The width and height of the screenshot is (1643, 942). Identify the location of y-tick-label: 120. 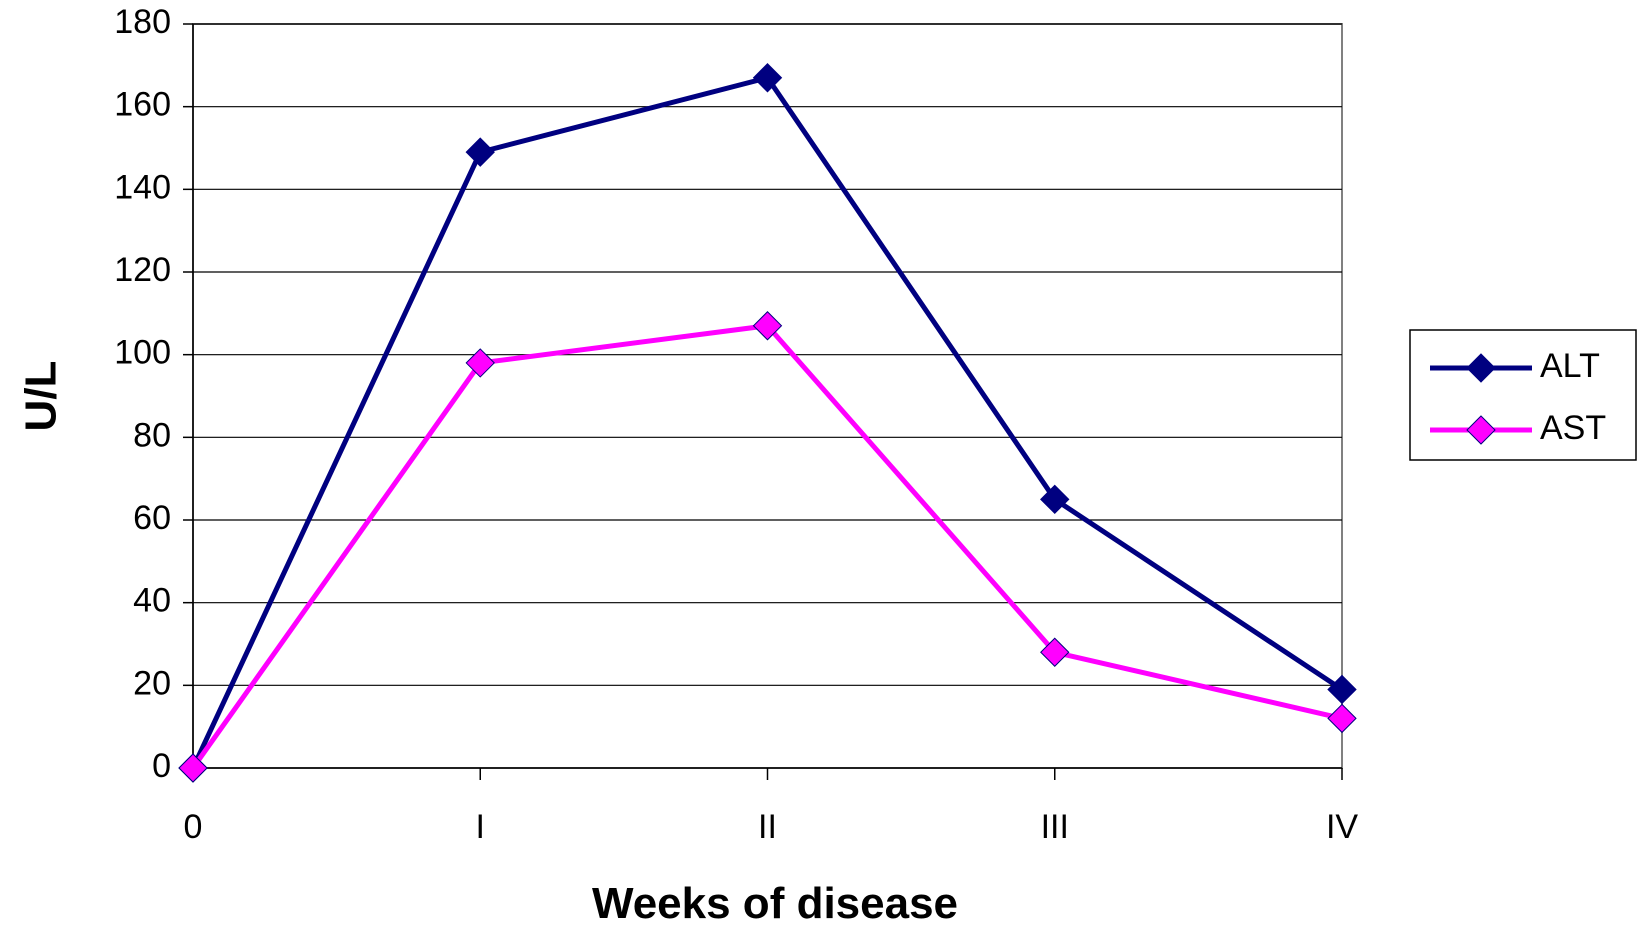
(142, 270).